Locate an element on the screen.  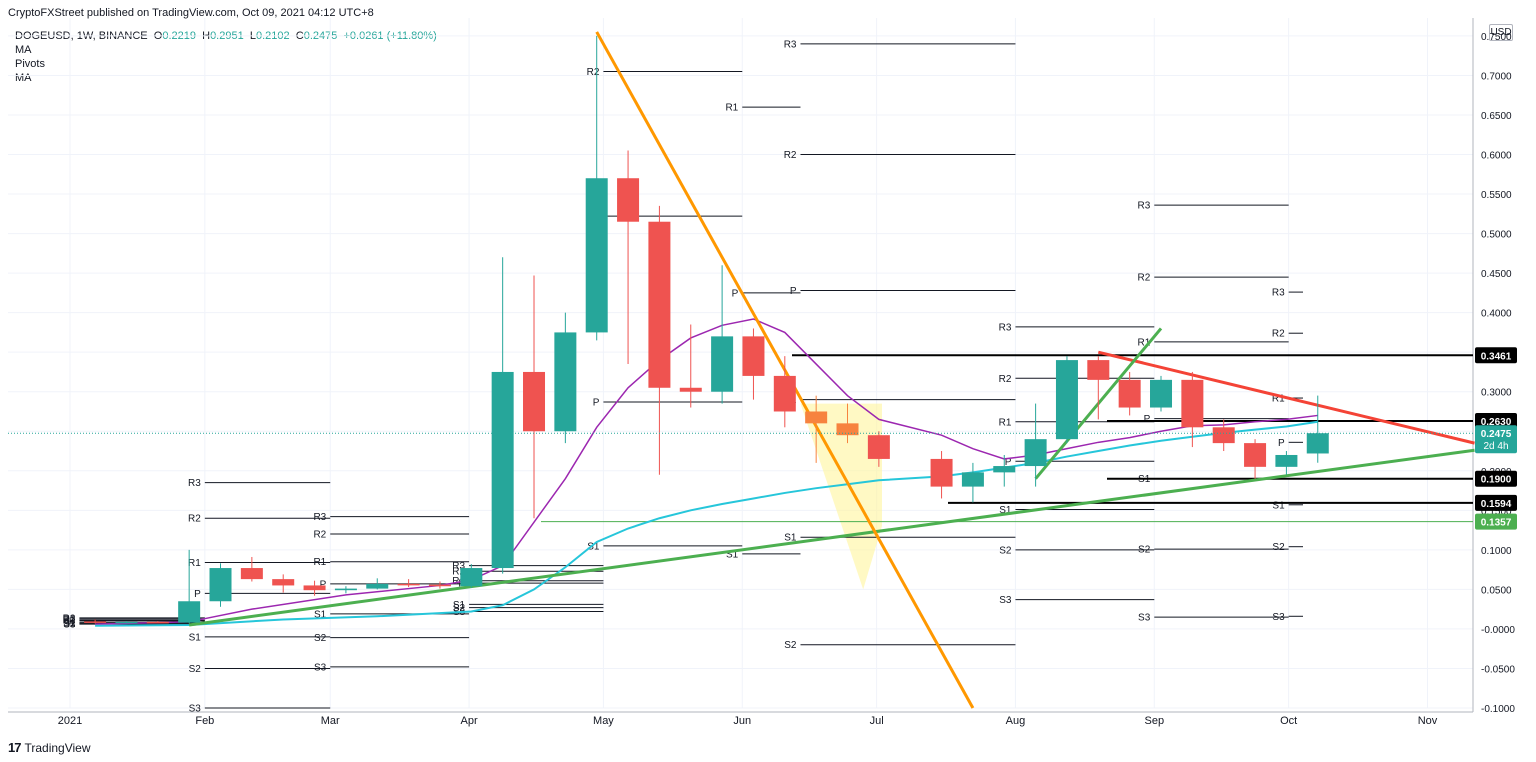
key-level-label: 0.2630 is located at coordinates (1496, 422).